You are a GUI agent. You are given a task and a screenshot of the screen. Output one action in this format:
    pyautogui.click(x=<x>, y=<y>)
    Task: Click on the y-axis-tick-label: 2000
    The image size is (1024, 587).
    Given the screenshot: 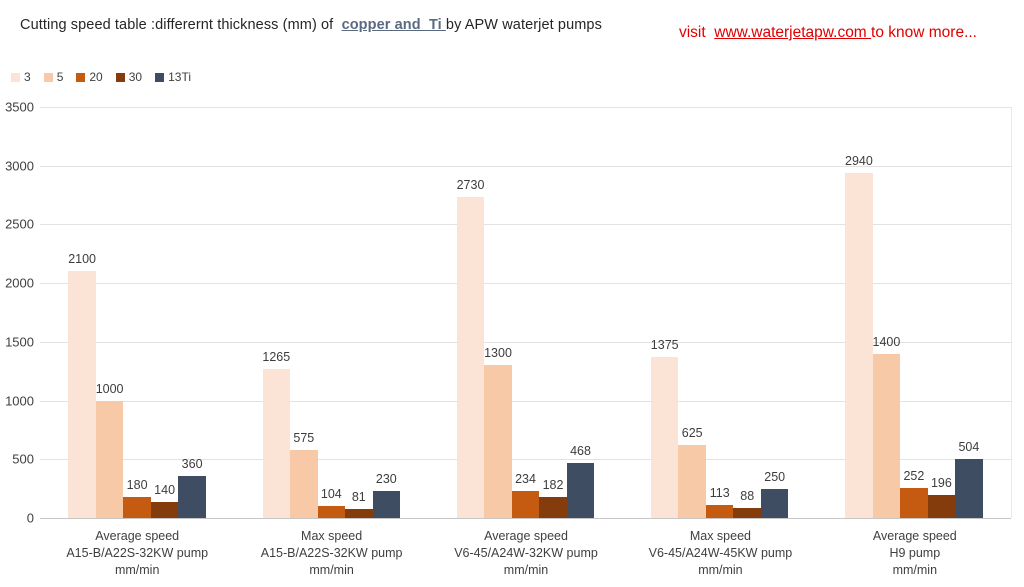 What is the action you would take?
    pyautogui.click(x=19, y=283)
    